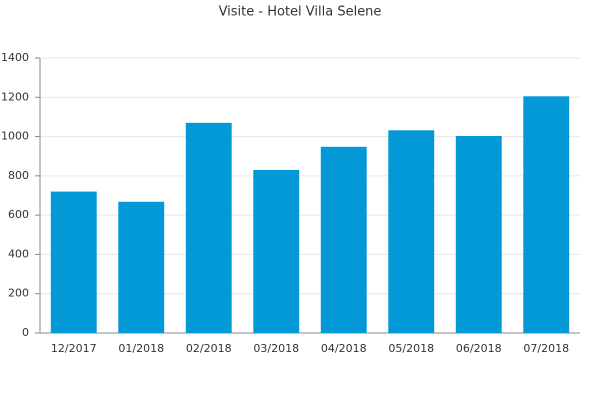 This screenshot has width=600, height=400. What do you see at coordinates (74, 348) in the screenshot?
I see `x-tick-label: 12/2017` at bounding box center [74, 348].